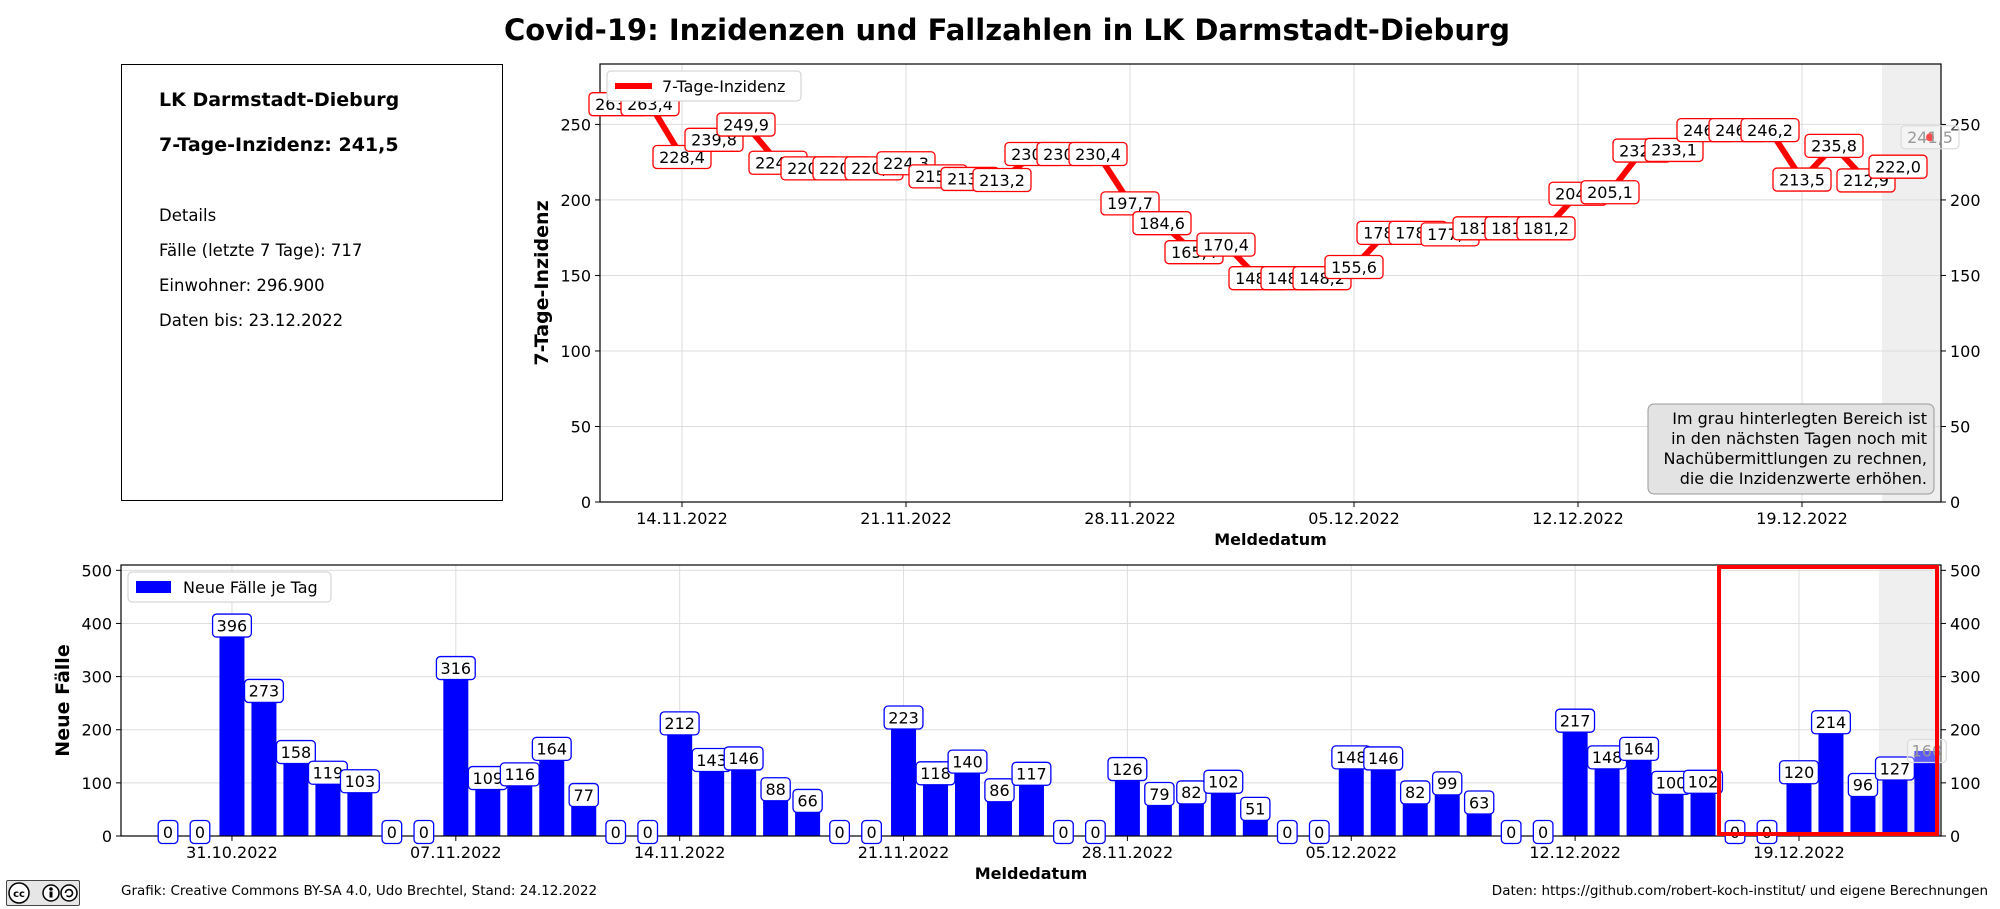  I want to click on cases-ylabel: Neue Fälle, so click(63, 700).